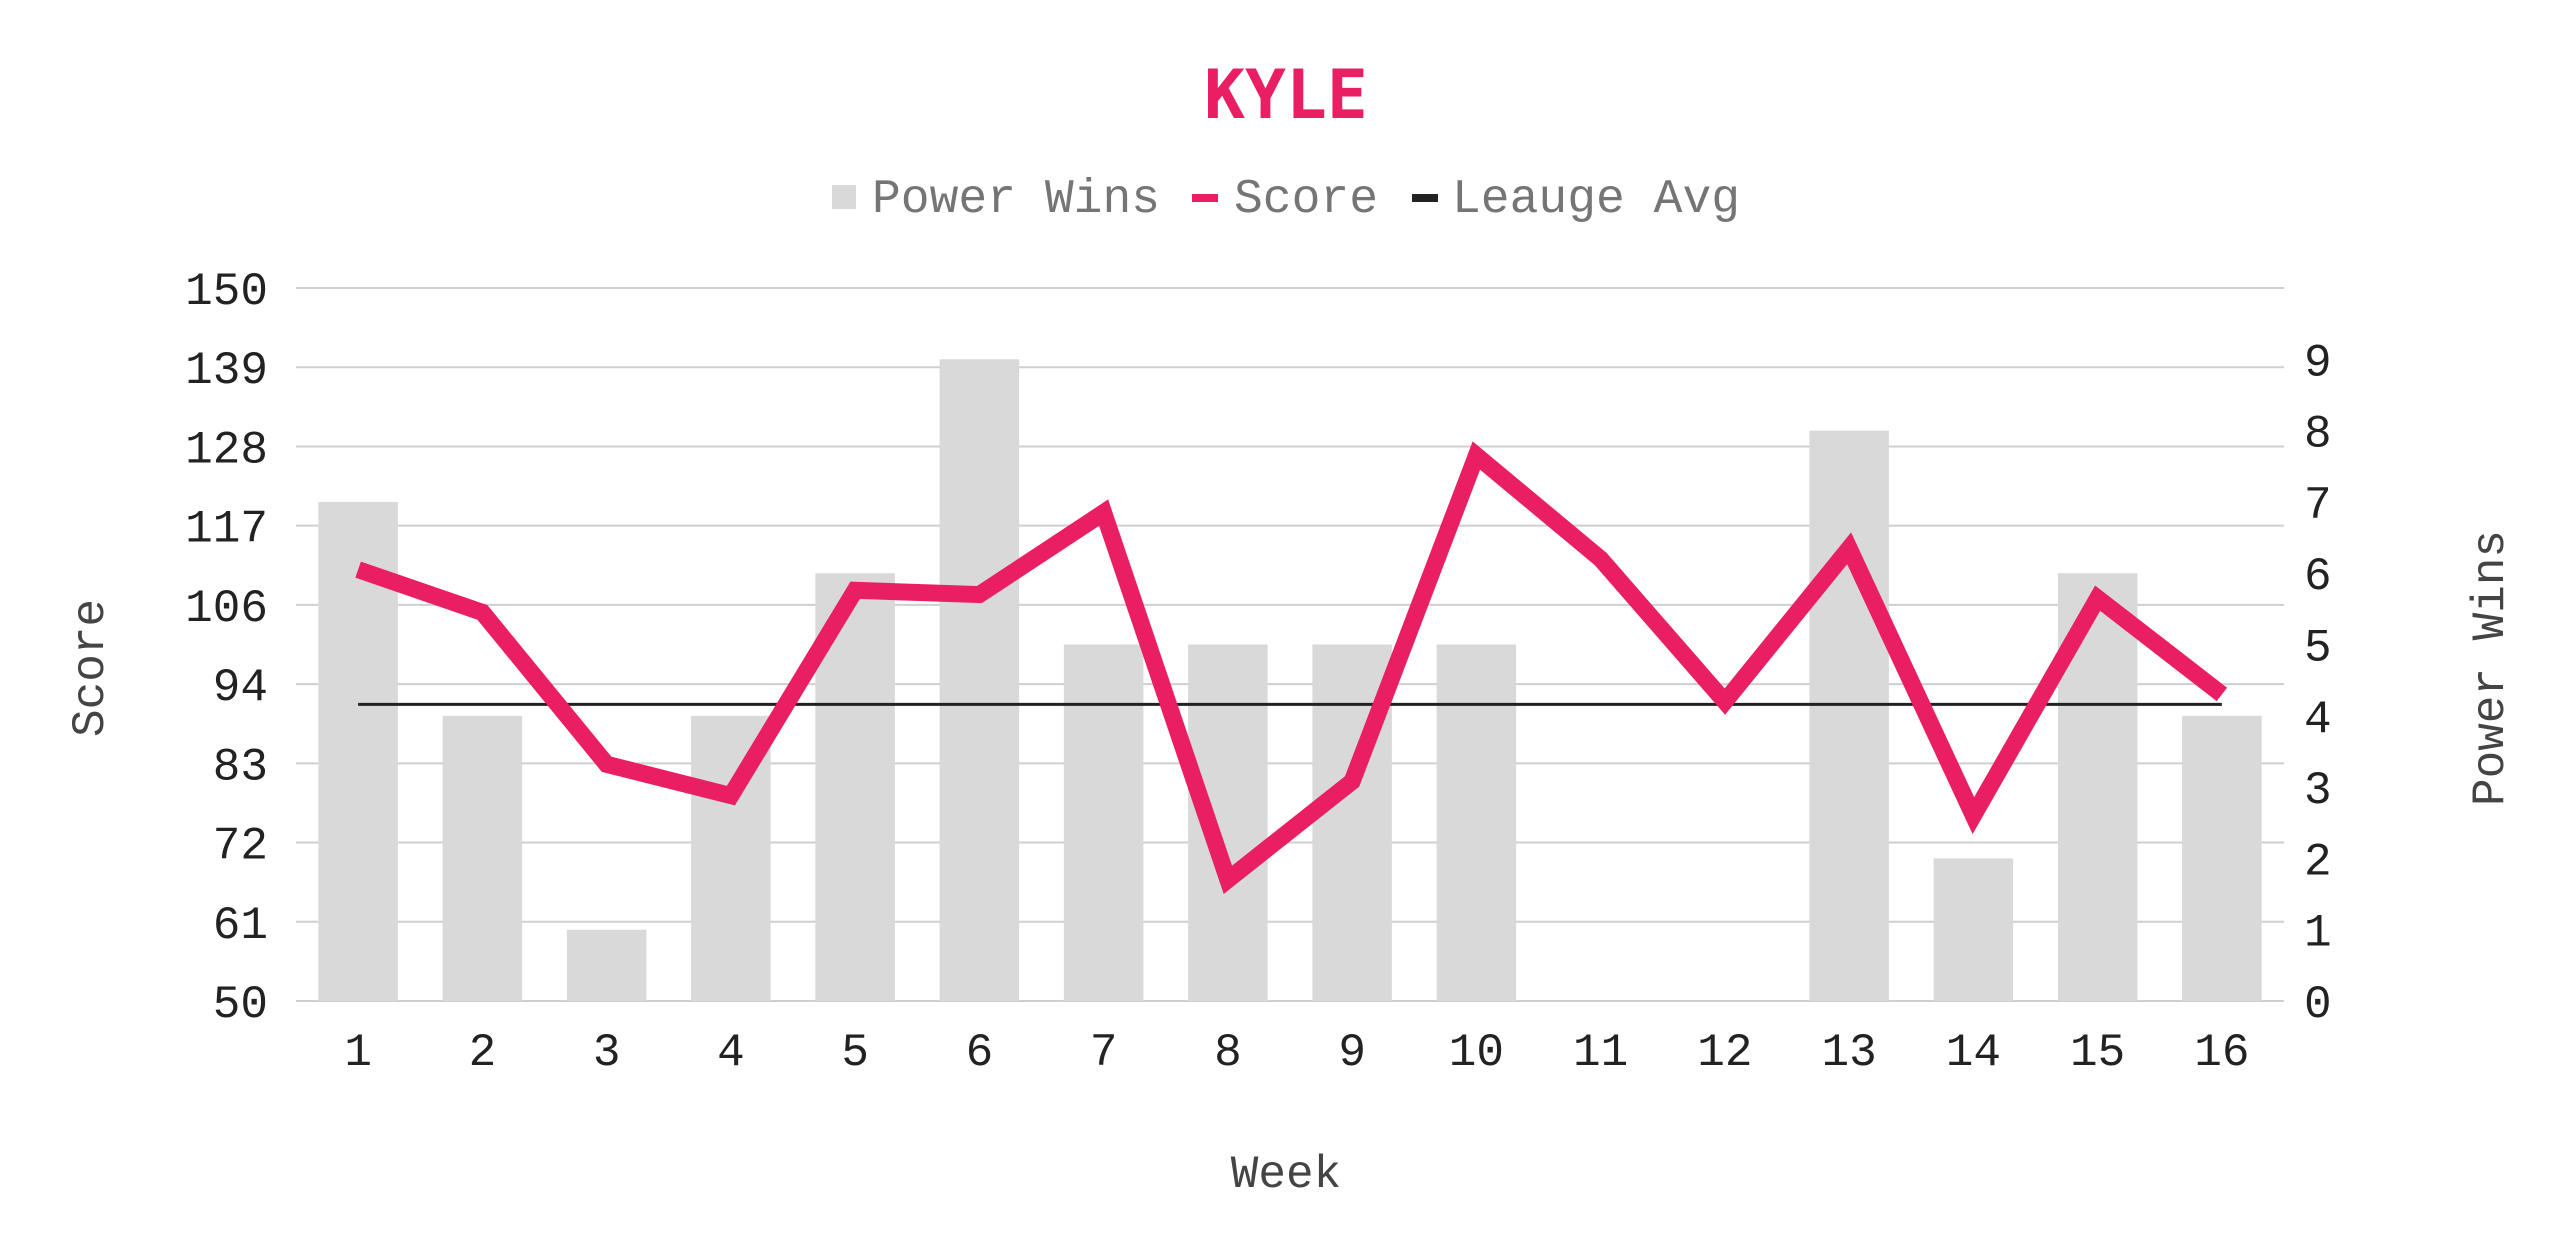 This screenshot has width=2558, height=1244. I want to click on legend-score-swatch, so click(1205, 198).